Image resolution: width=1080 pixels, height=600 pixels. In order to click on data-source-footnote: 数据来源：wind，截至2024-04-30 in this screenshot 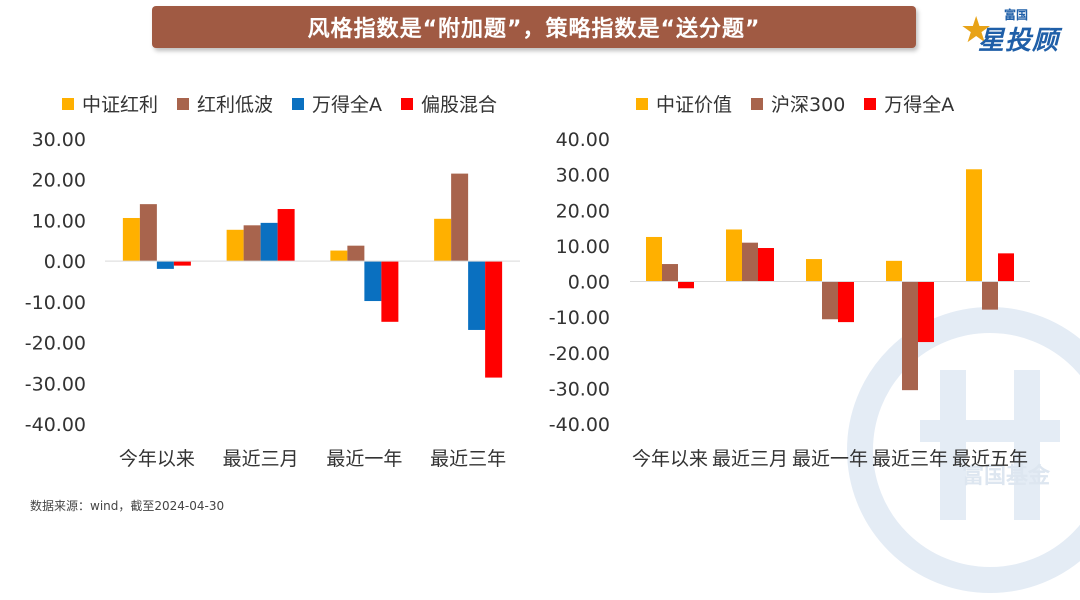, I will do `click(127, 506)`.